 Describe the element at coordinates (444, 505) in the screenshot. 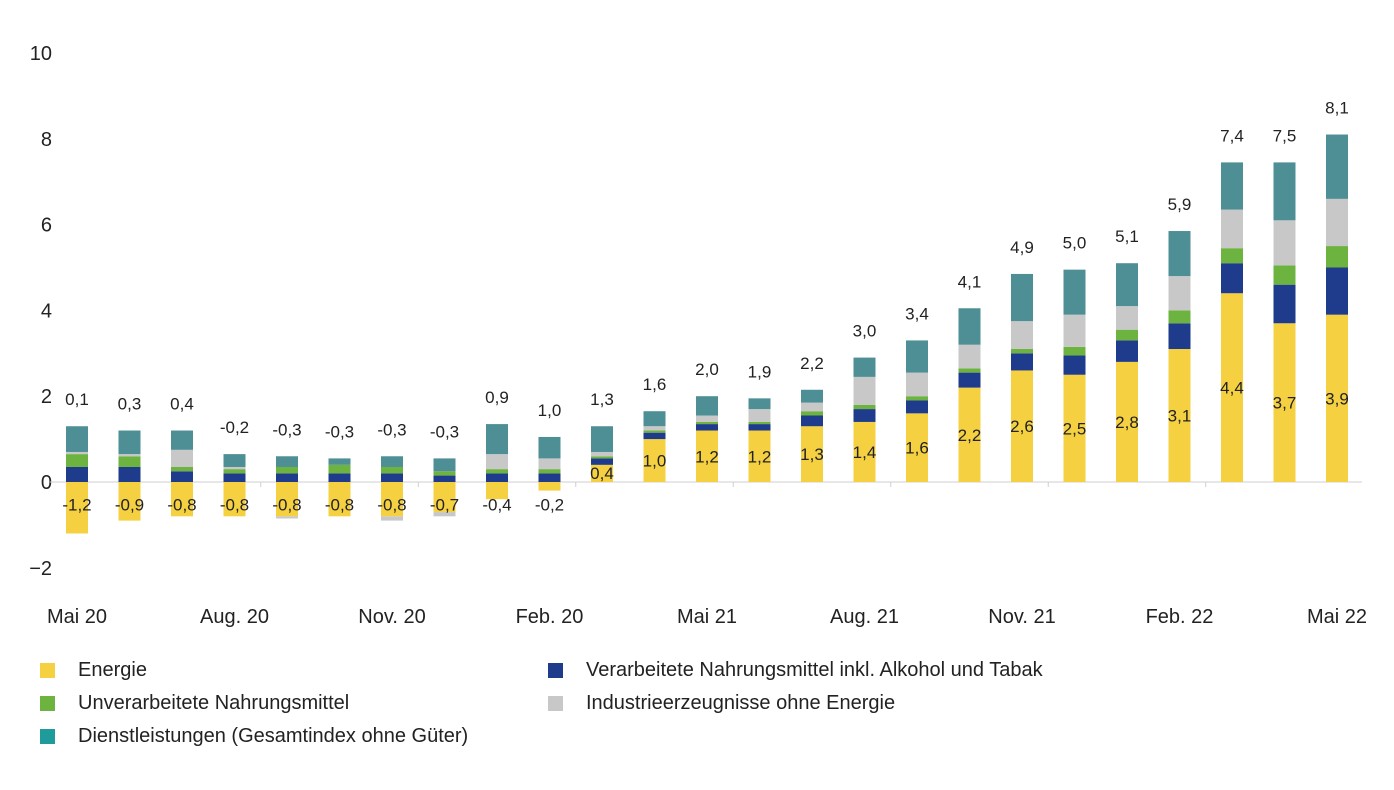

I see `energy-label: -0,7` at that location.